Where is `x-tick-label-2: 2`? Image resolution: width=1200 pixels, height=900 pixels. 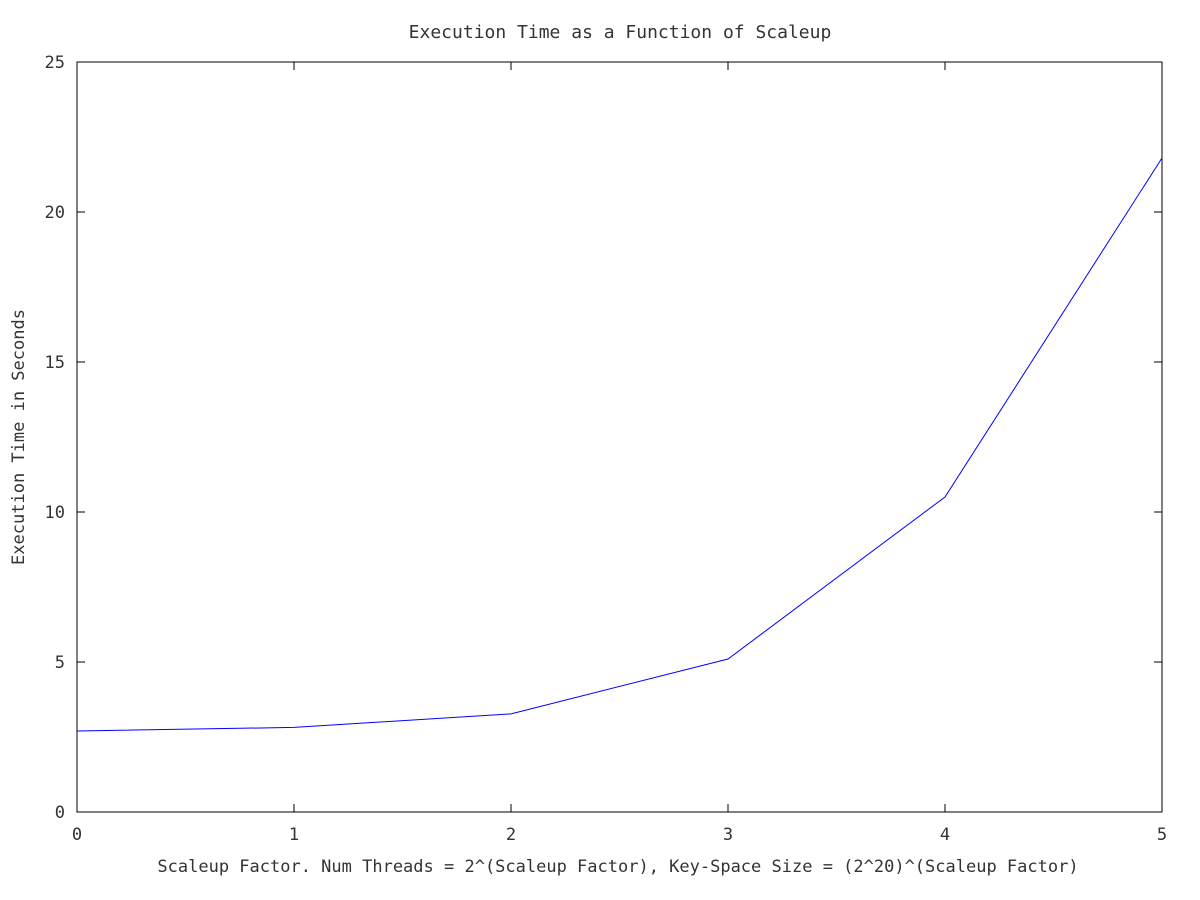
x-tick-label-2: 2 is located at coordinates (511, 835).